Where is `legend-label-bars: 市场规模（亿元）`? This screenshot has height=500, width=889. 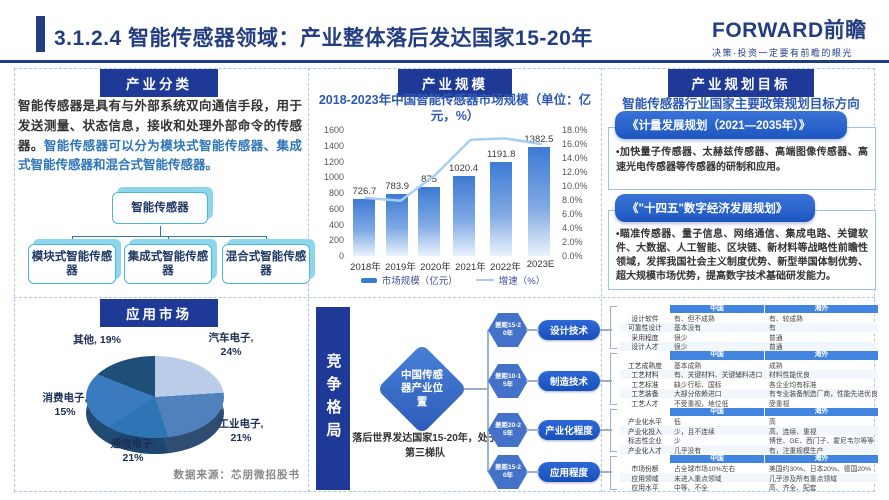
legend-label-bars: 市场规模（亿元） is located at coordinates (419, 281).